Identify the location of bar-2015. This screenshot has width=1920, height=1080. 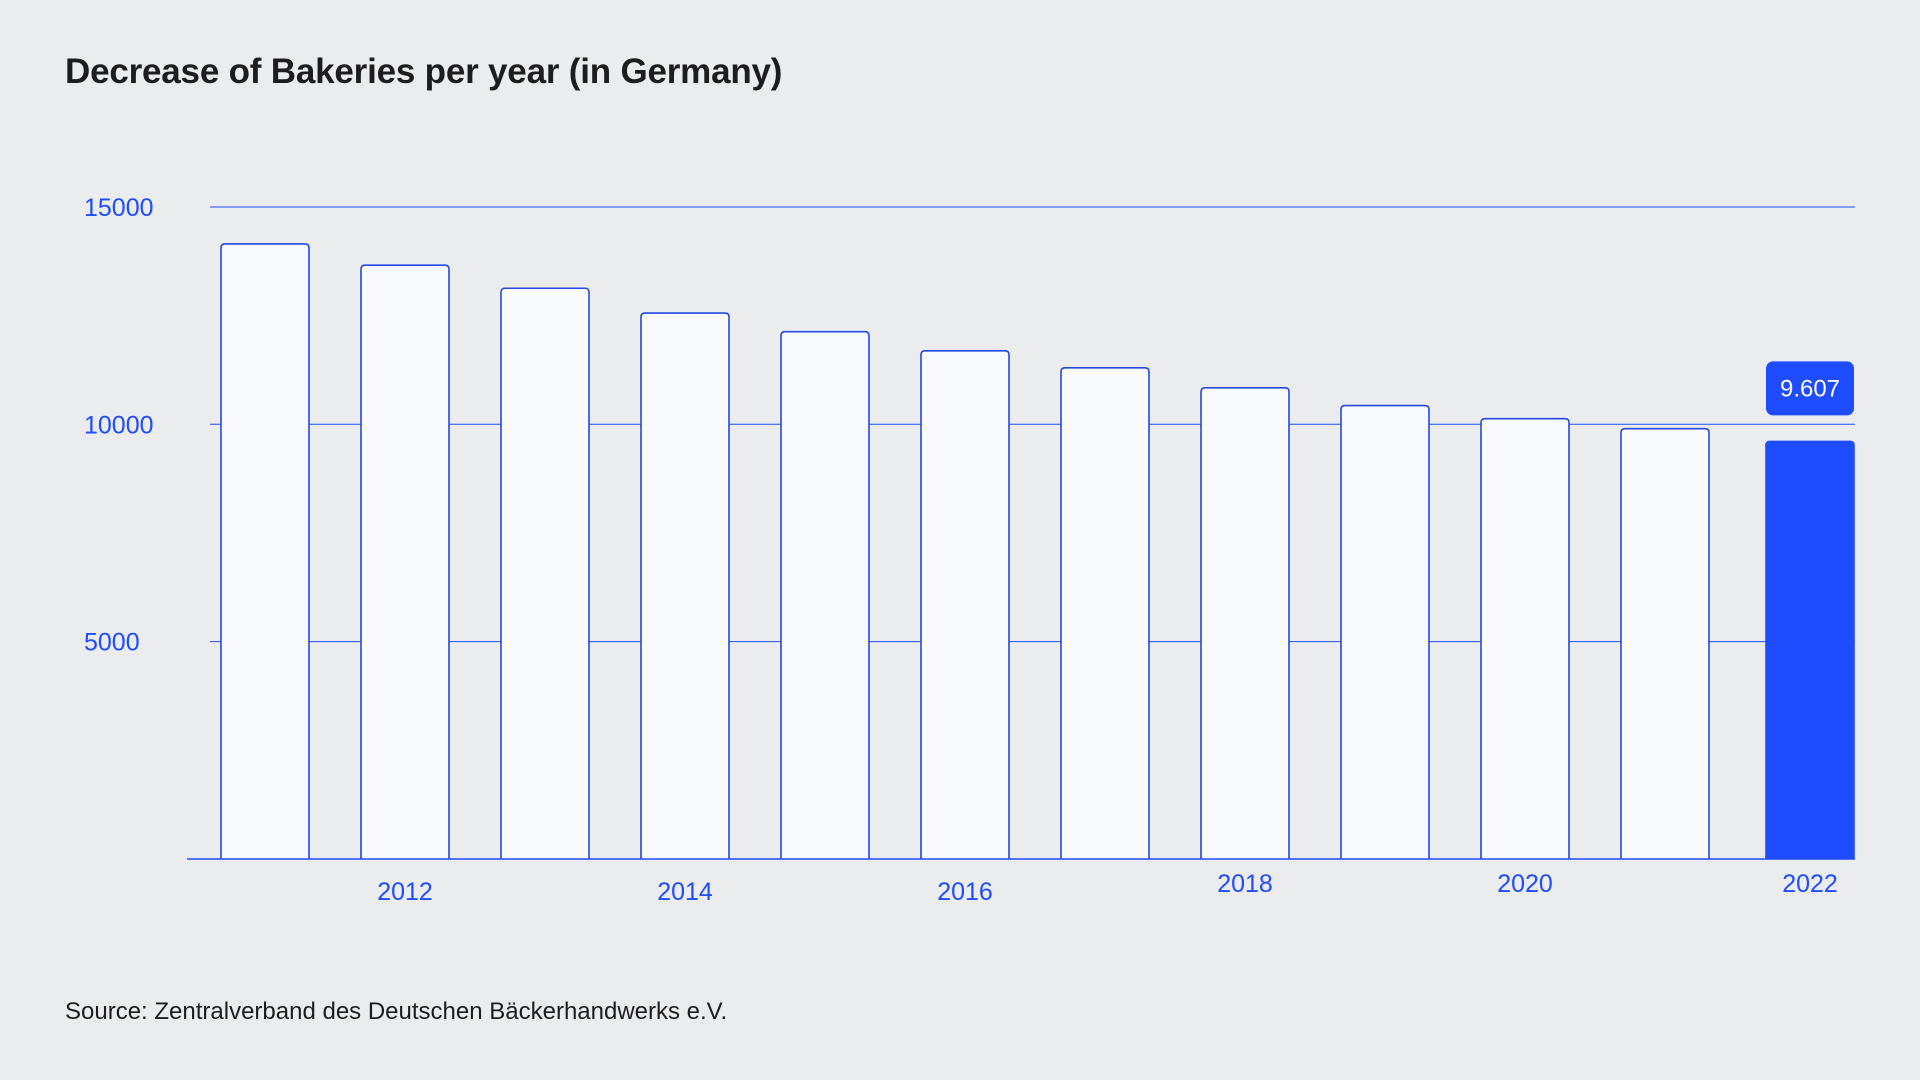
(825, 594).